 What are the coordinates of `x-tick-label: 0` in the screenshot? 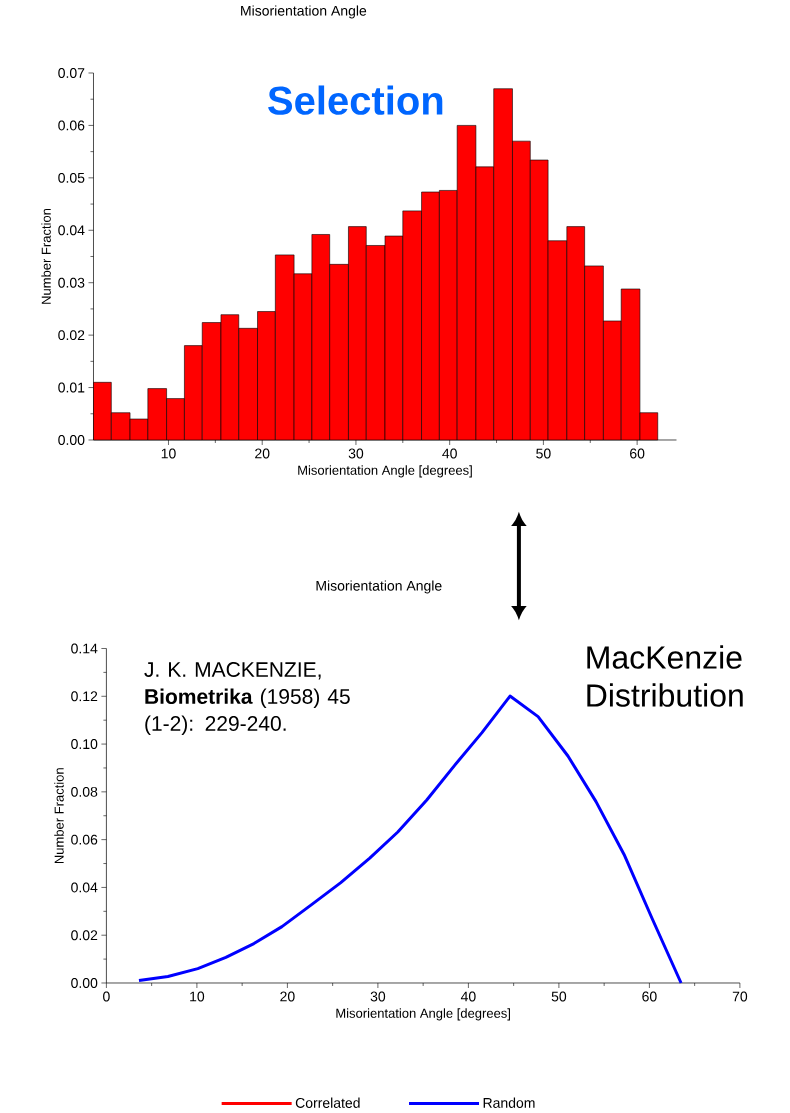 It's located at (106, 996).